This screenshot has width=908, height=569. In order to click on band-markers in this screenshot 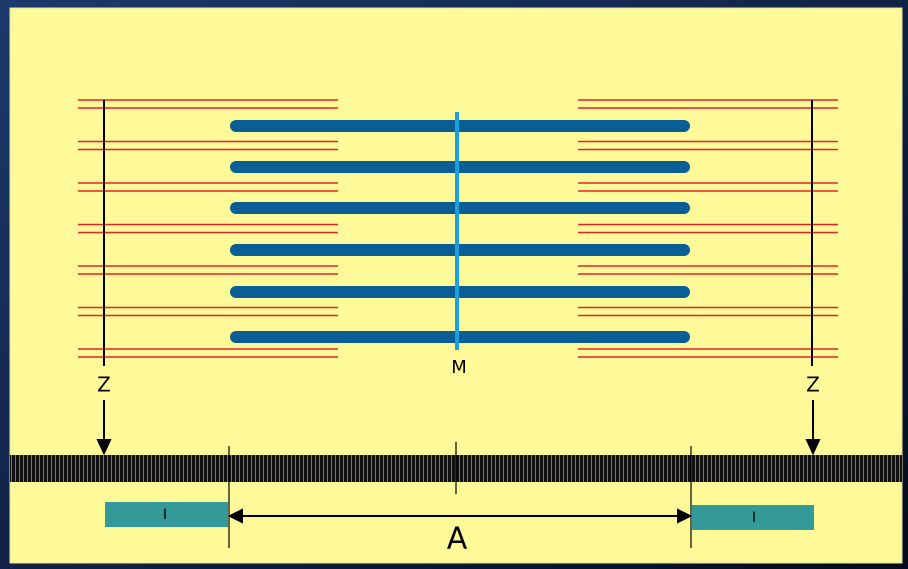, I will do `click(460, 495)`.